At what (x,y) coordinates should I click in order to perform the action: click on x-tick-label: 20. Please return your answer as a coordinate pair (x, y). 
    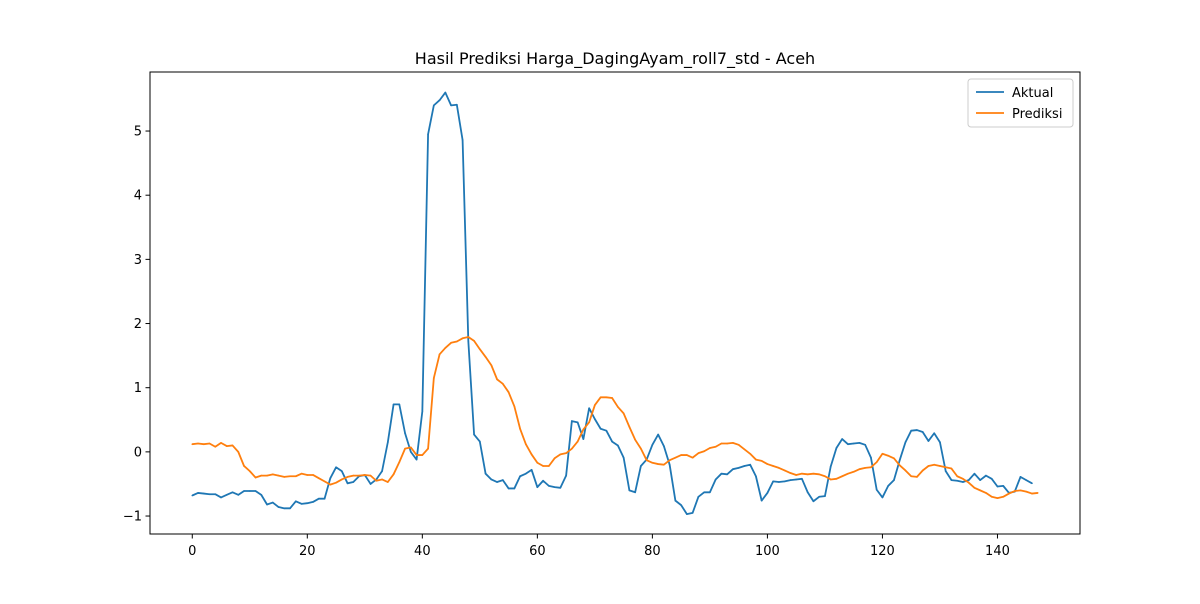
    Looking at the image, I should click on (307, 551).